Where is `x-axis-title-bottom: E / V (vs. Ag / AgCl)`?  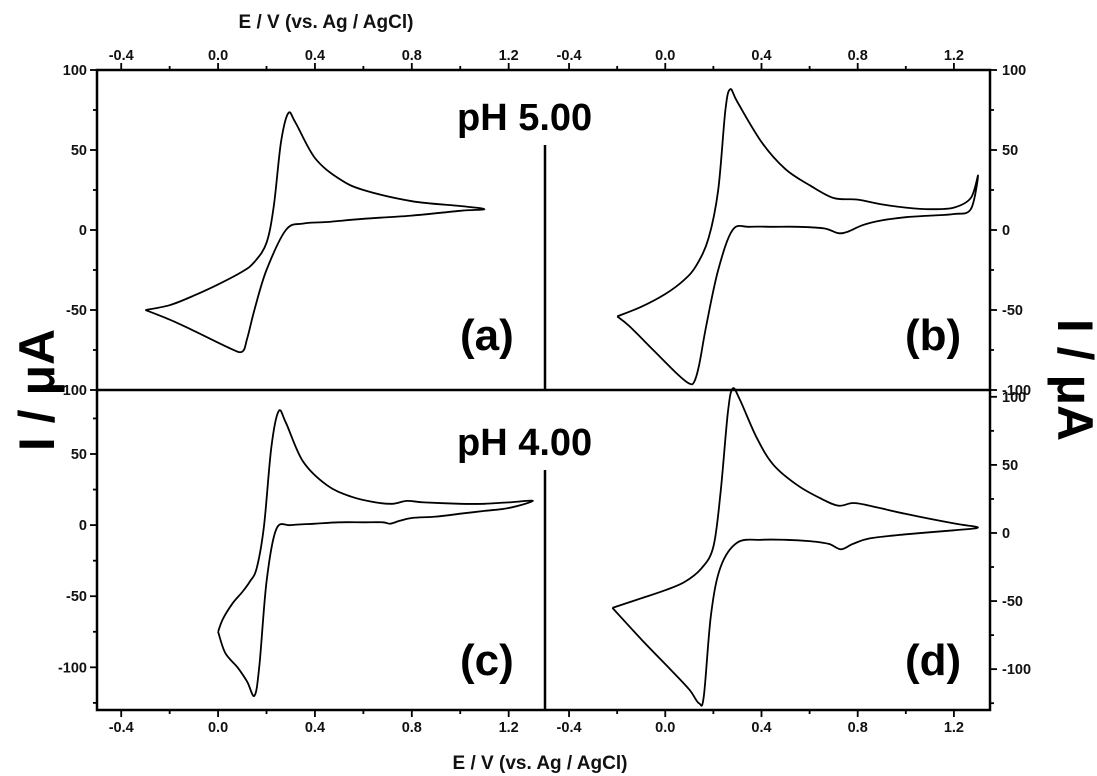 x-axis-title-bottom: E / V (vs. Ag / AgCl) is located at coordinates (540, 763).